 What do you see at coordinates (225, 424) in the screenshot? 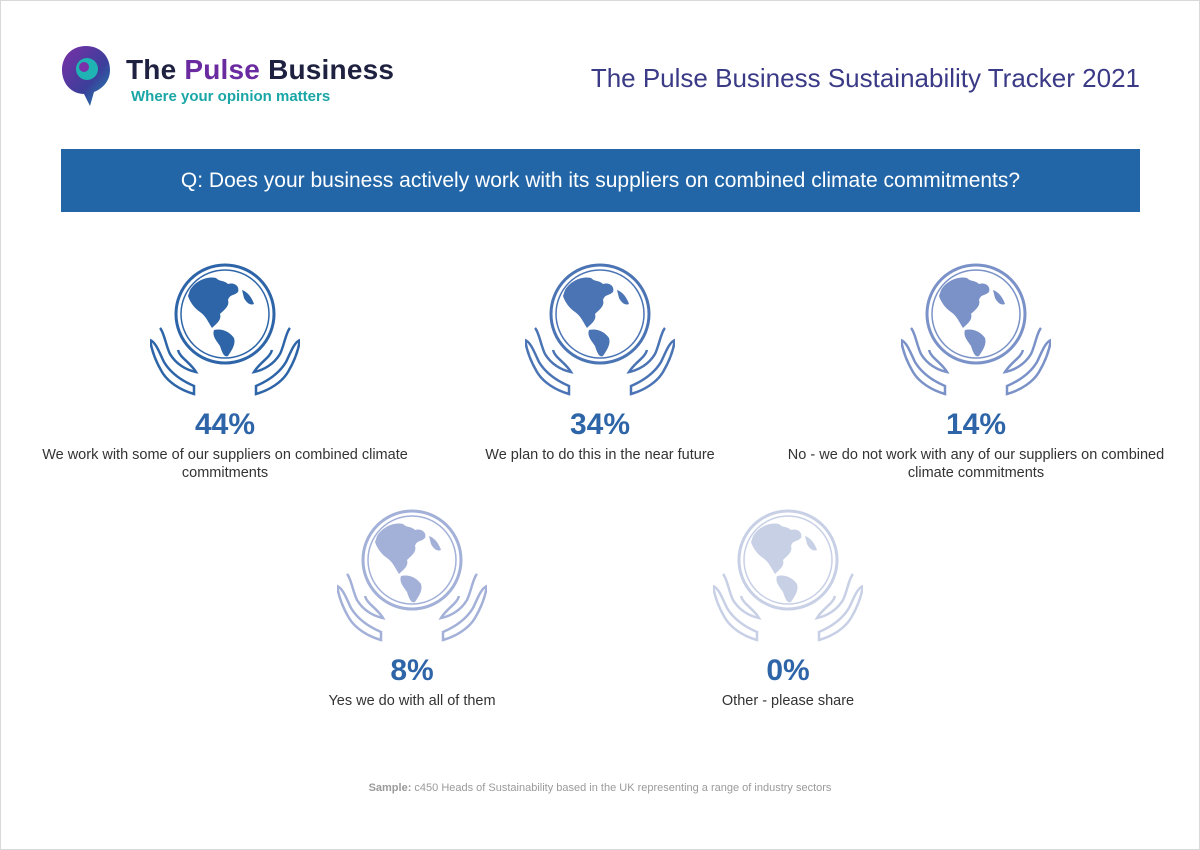
I see `result-percent: 44%` at bounding box center [225, 424].